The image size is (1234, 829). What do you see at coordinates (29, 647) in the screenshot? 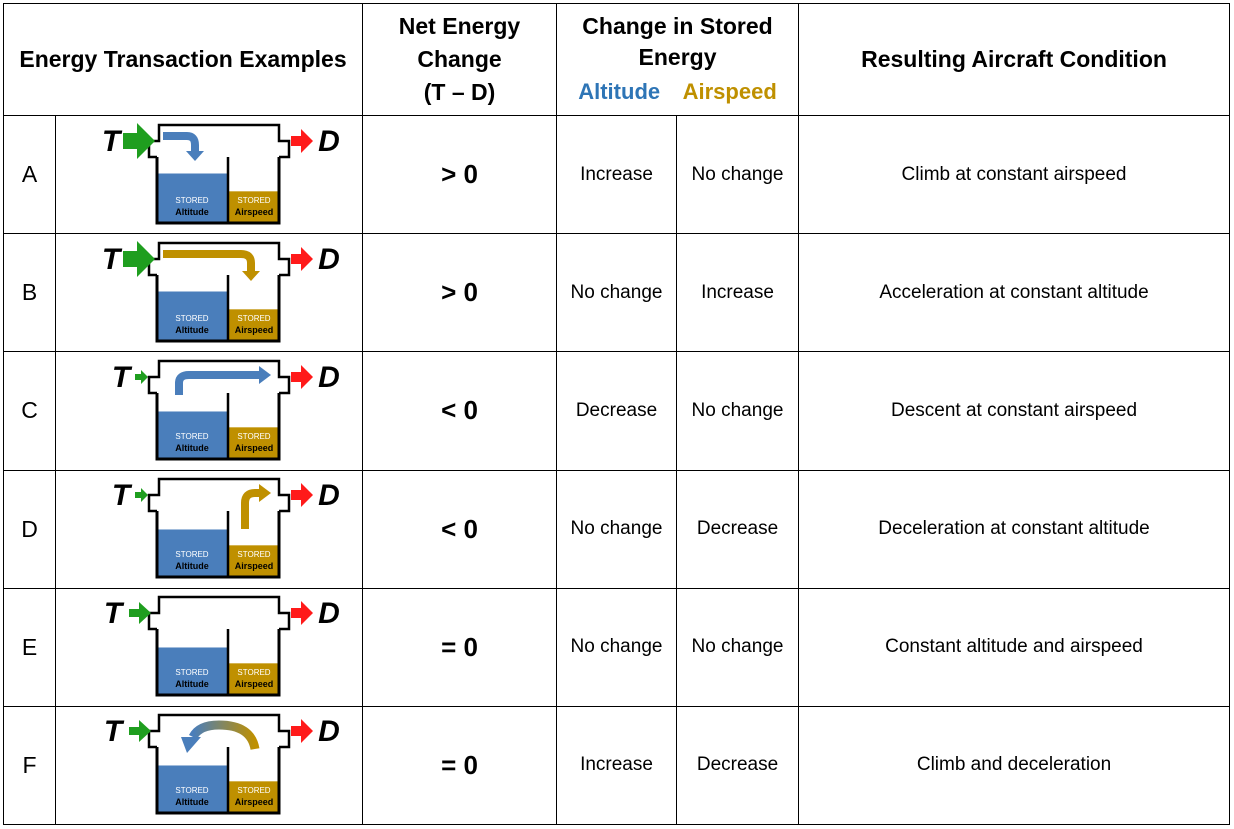
I see `row-label: E` at bounding box center [29, 647].